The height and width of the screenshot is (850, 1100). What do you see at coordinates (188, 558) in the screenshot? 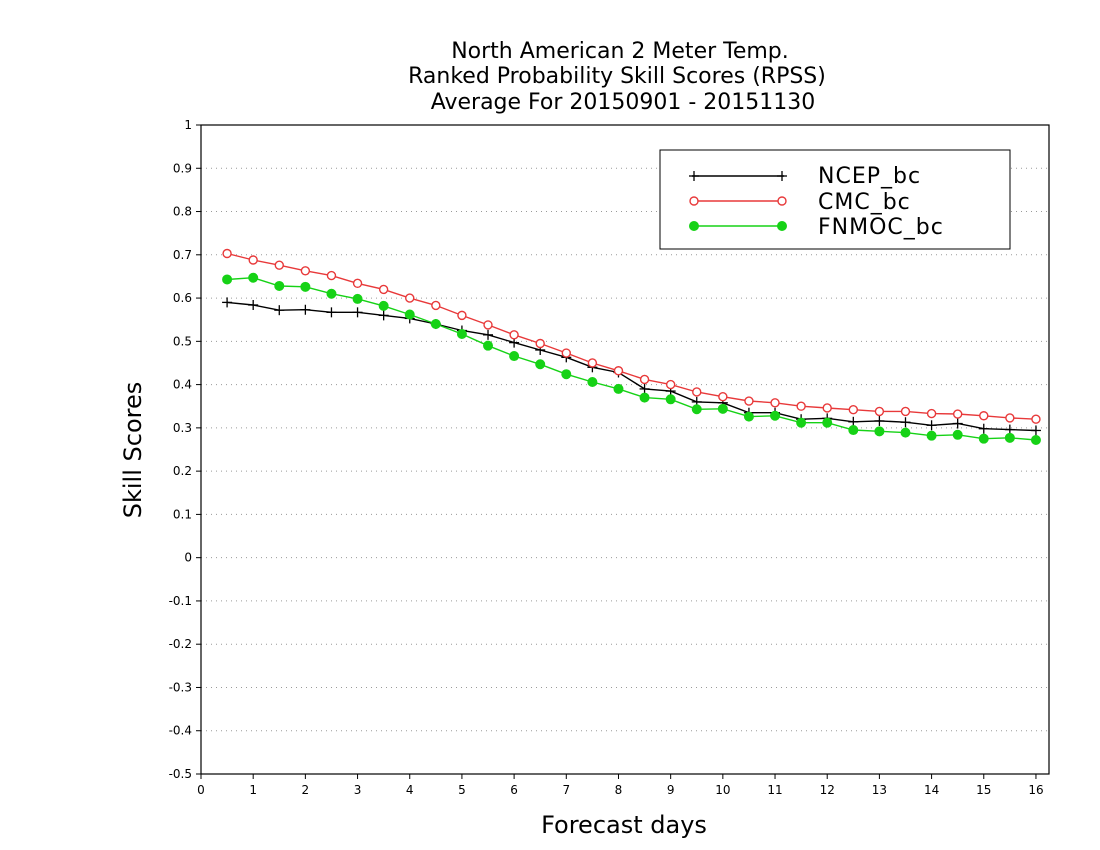
I see `y-tick-label: 0` at bounding box center [188, 558].